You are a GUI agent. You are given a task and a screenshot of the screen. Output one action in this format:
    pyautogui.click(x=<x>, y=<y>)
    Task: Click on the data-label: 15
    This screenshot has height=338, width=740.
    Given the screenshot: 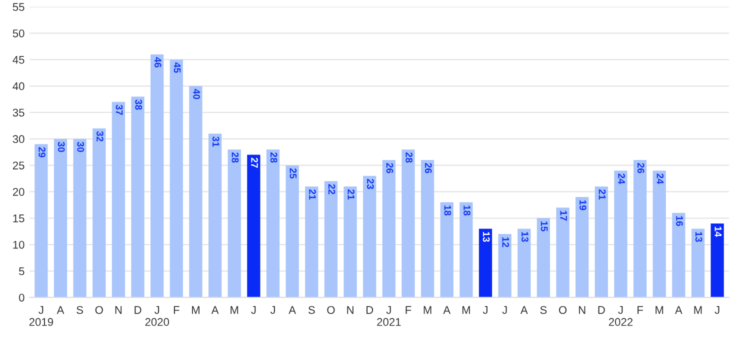 What is the action you would take?
    pyautogui.click(x=544, y=226)
    